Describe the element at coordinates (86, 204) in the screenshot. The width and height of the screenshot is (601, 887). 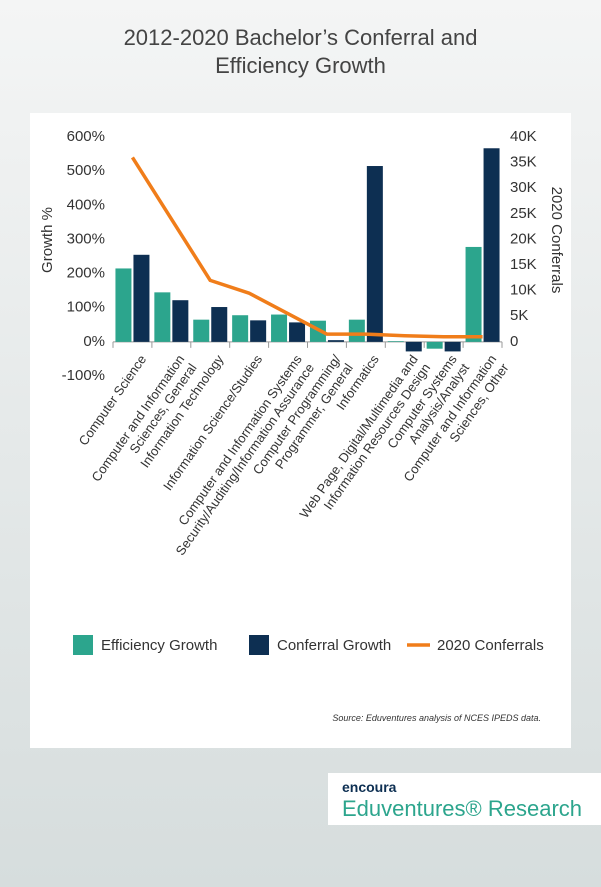
I see `y-tick-label: 400%` at that location.